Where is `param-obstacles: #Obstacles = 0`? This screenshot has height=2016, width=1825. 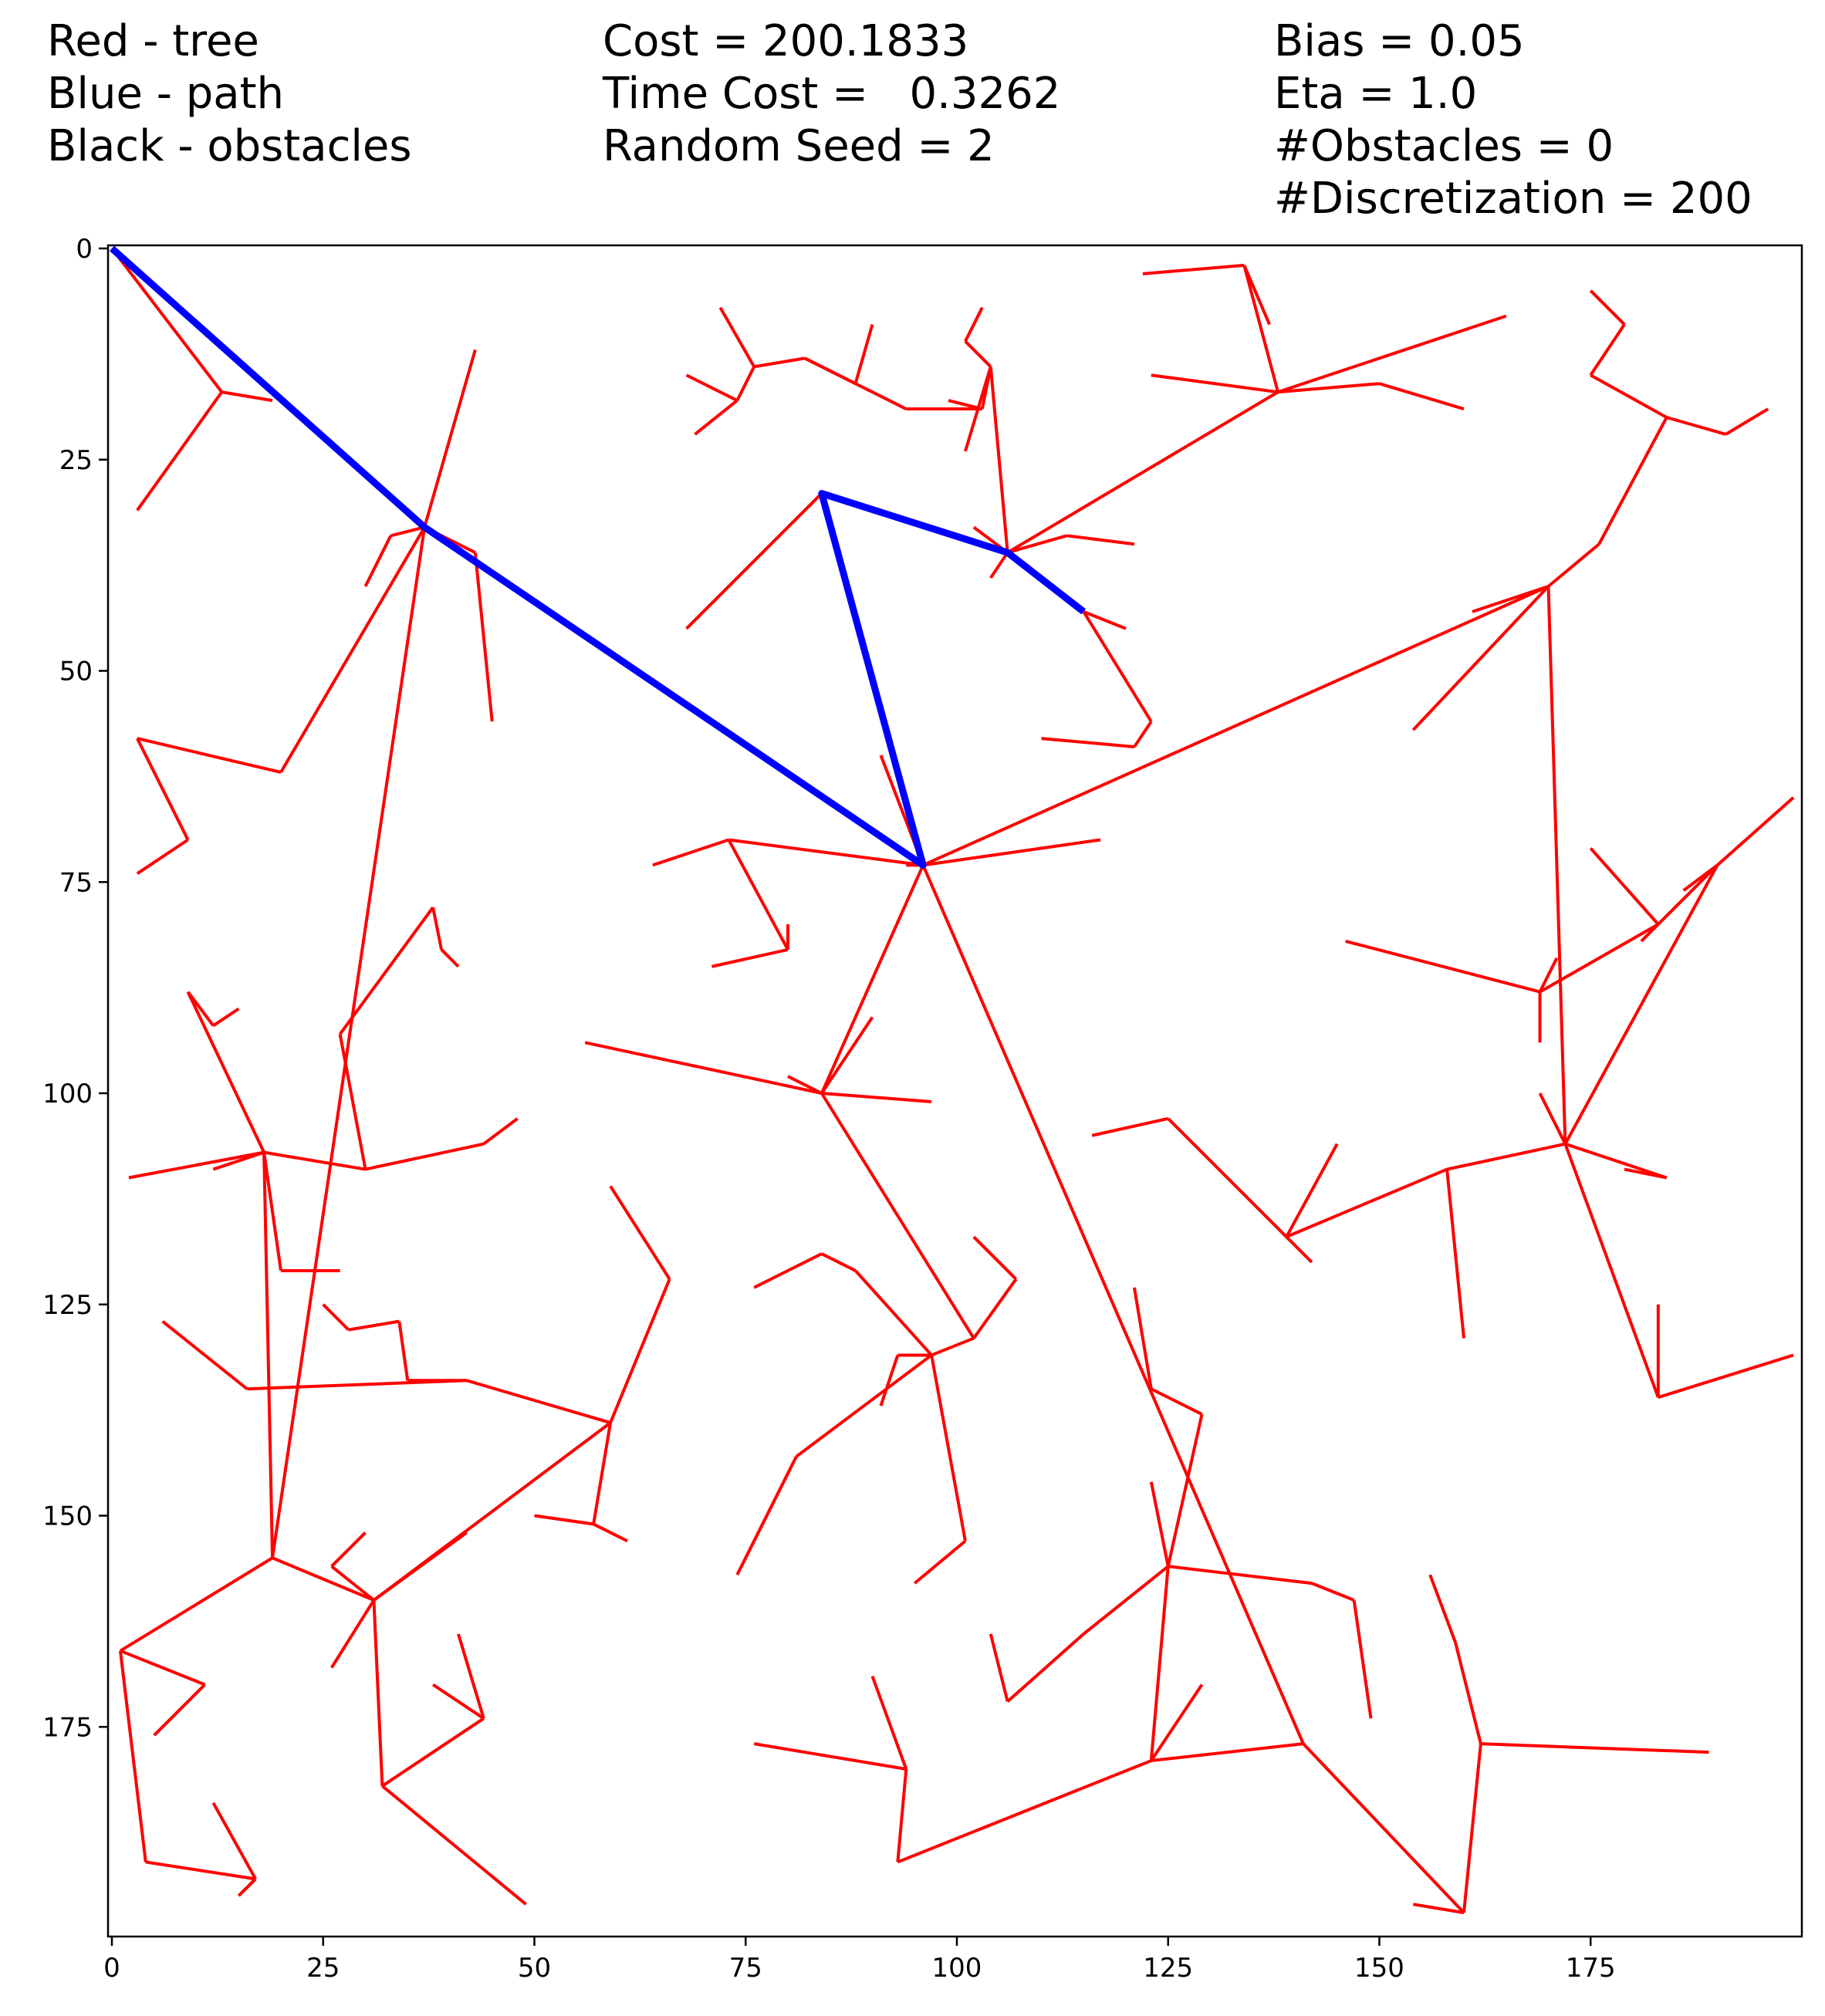 param-obstacles: #Obstacles = 0 is located at coordinates (1444, 146).